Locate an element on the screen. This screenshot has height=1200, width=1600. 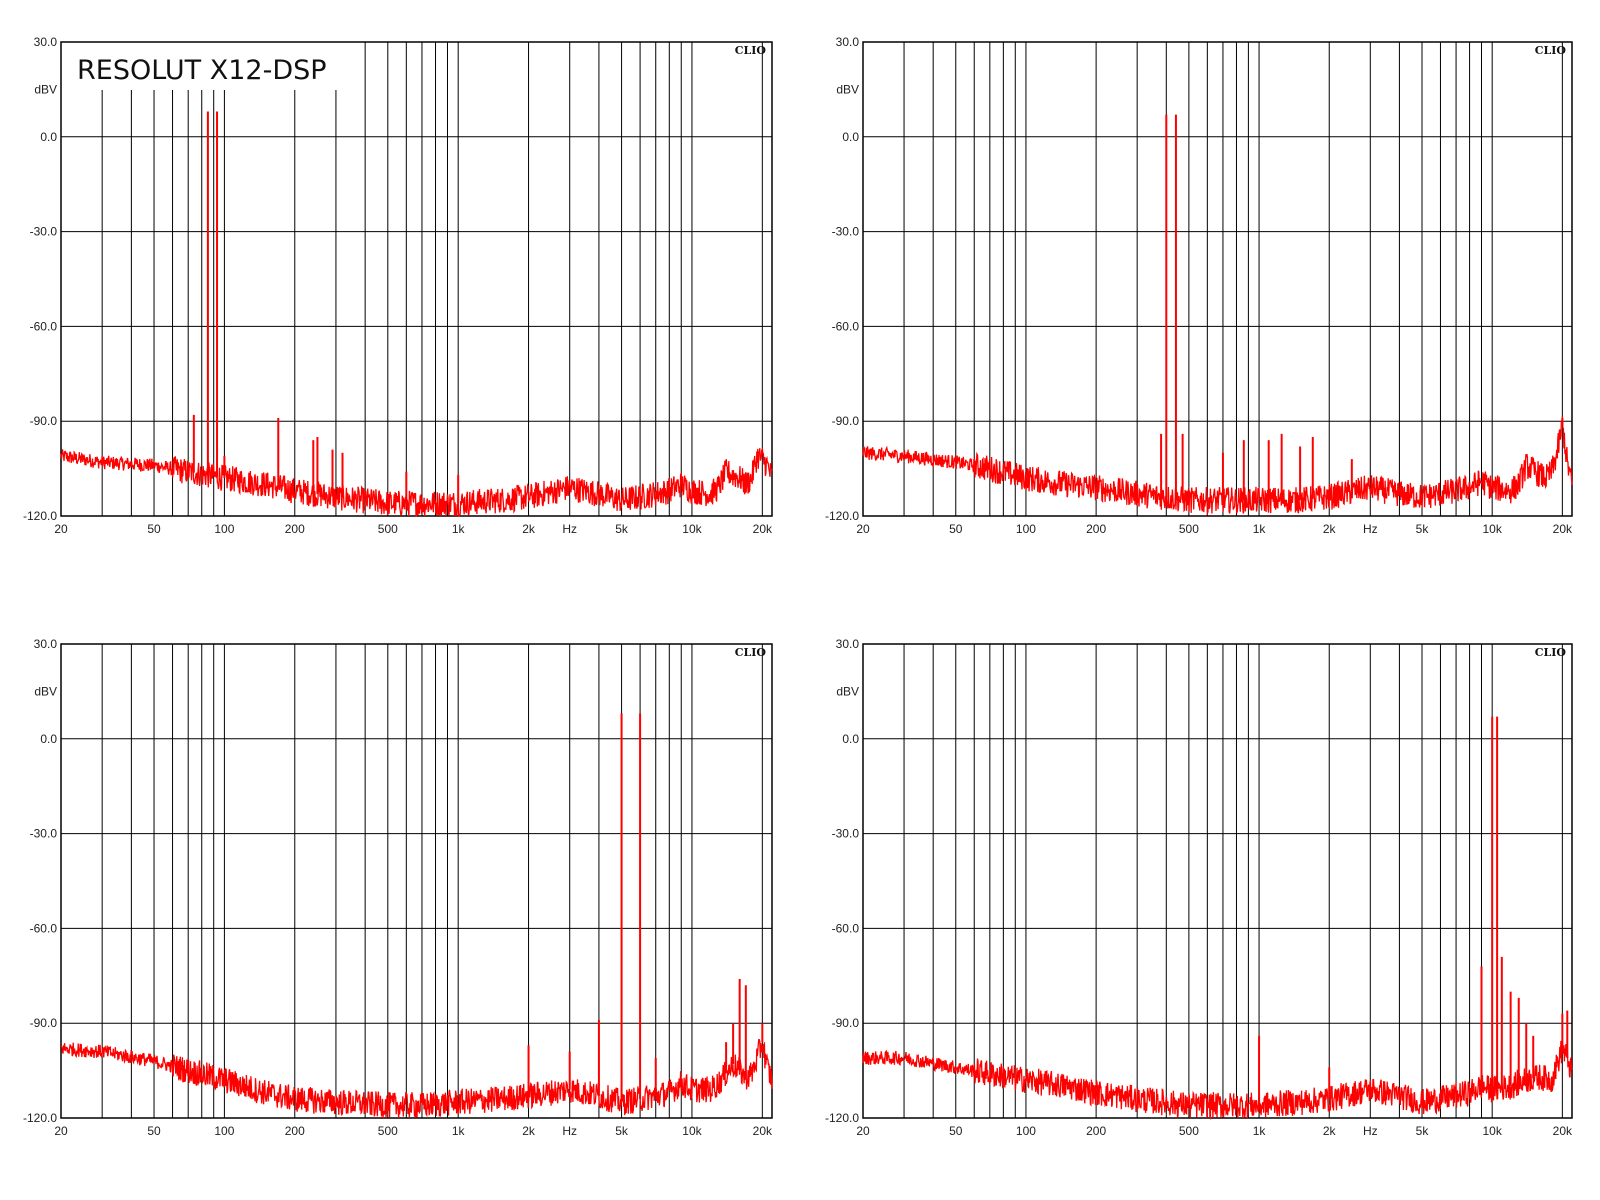
chart-title: RESOLUT X12-DSP is located at coordinates (202, 70).